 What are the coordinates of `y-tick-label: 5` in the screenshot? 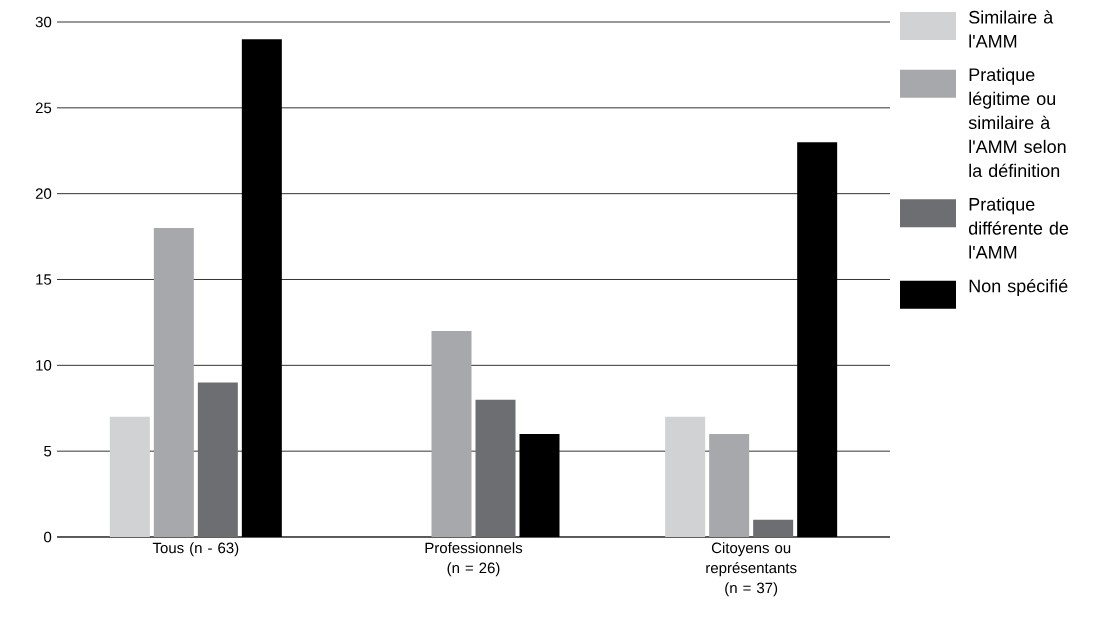 It's located at (48, 451).